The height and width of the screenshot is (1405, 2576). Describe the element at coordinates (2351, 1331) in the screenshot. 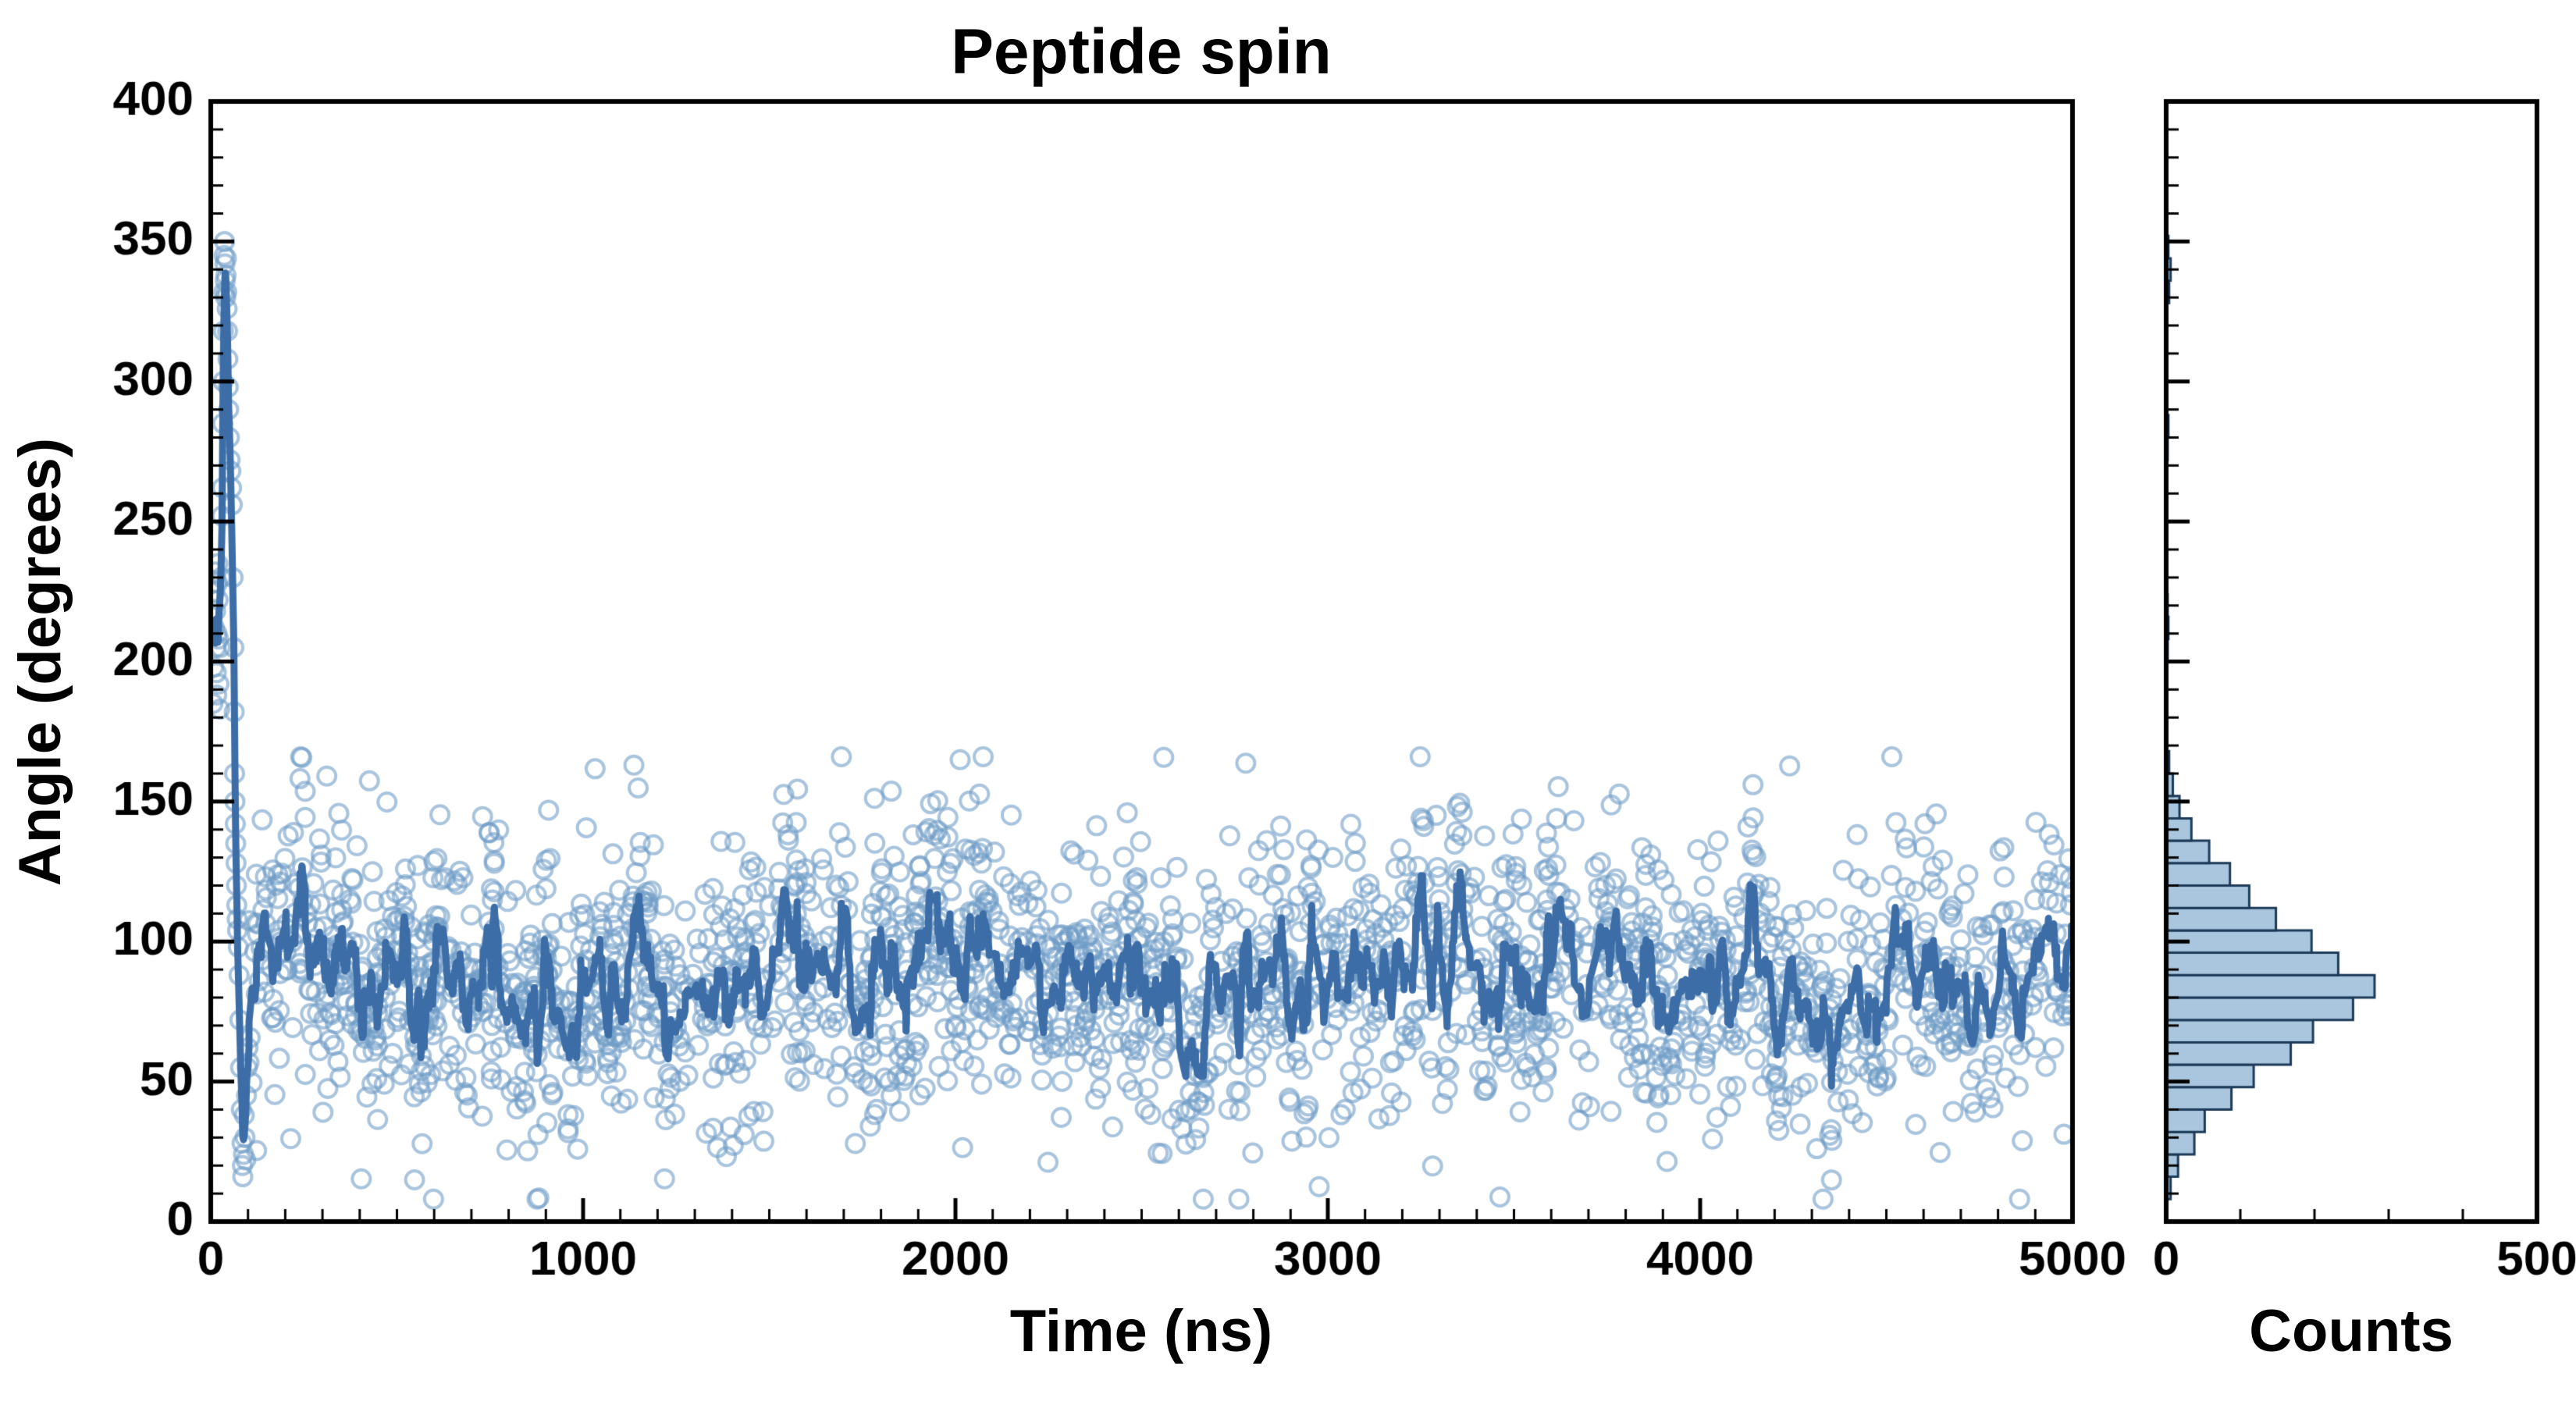

I see `histogram-x-axis-label: Counts` at that location.